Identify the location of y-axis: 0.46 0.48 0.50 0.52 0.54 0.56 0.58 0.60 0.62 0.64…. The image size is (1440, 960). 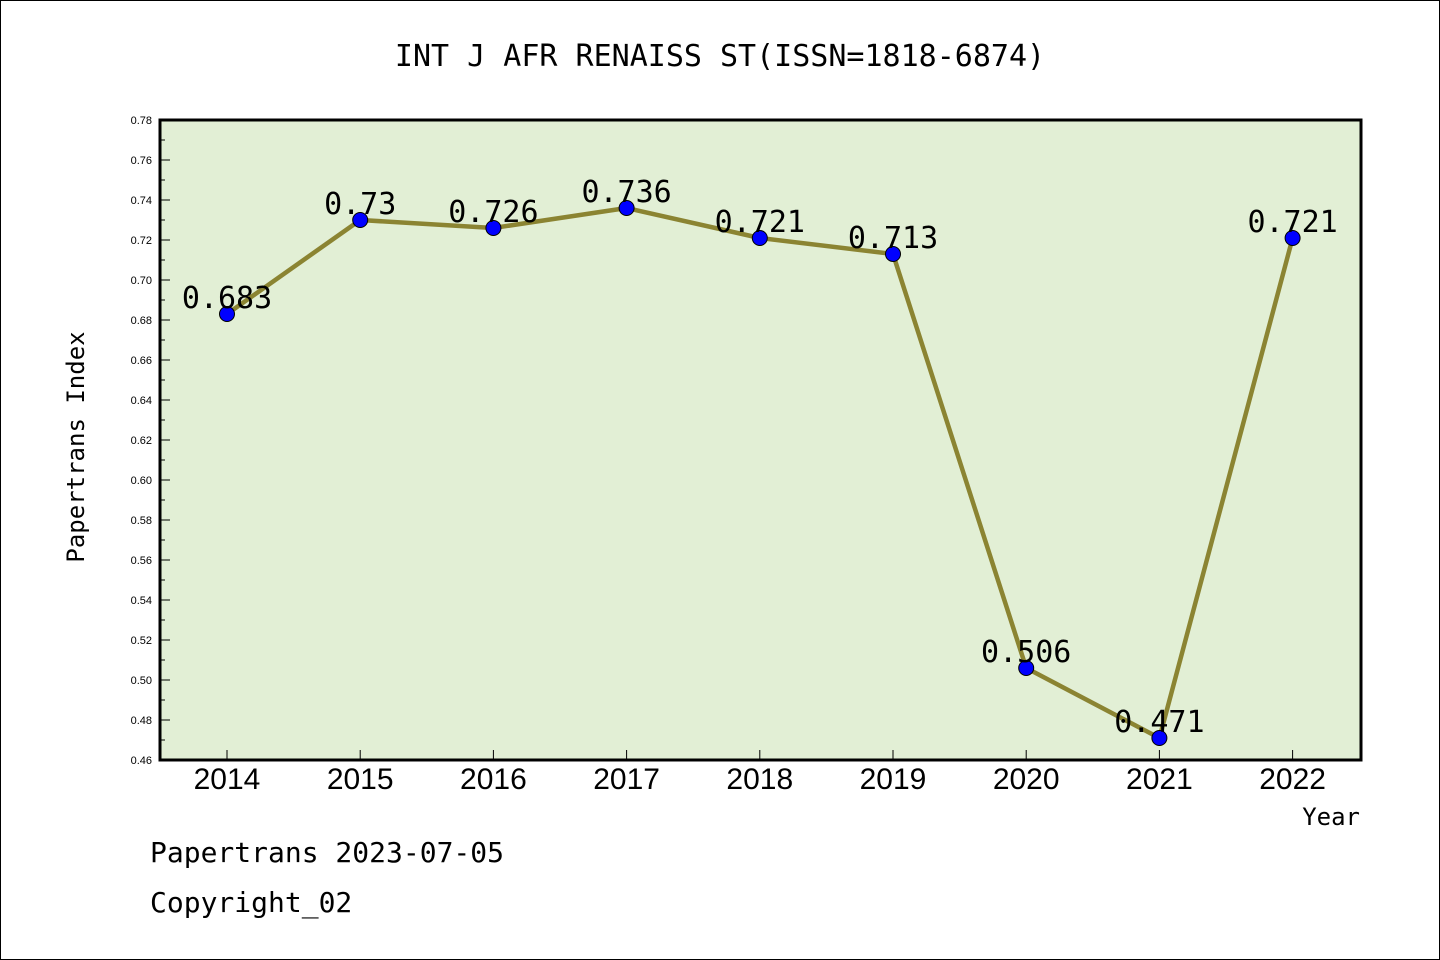
(150, 441).